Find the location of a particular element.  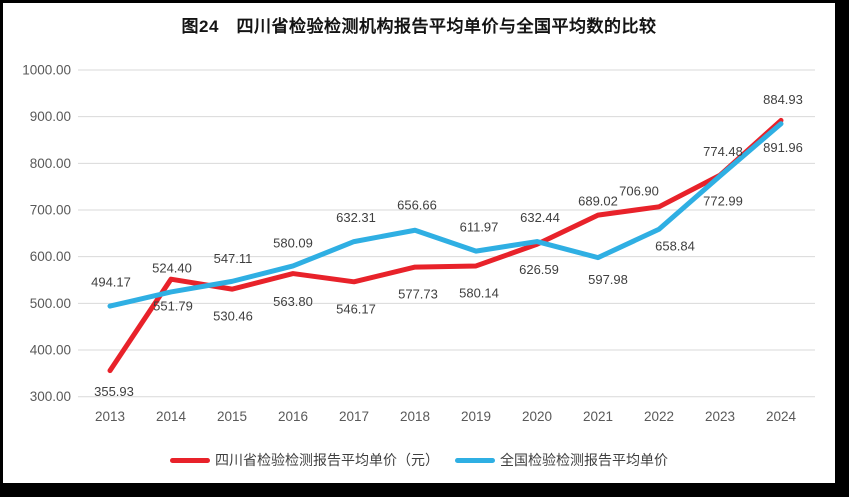

sichuan-data-label: 626.59 is located at coordinates (539, 269).